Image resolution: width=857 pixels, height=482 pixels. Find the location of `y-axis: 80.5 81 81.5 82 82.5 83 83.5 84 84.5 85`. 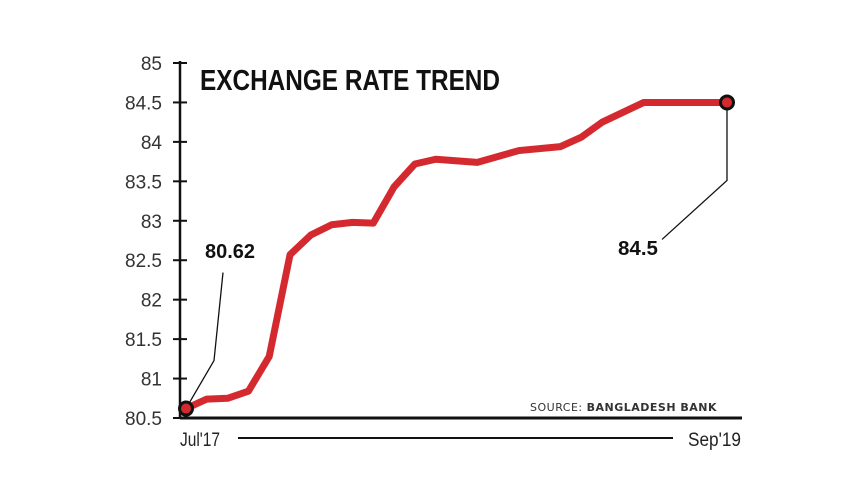

y-axis: 80.5 81 81.5 82 82.5 83 83.5 84 84.5 85 is located at coordinates (156, 242).